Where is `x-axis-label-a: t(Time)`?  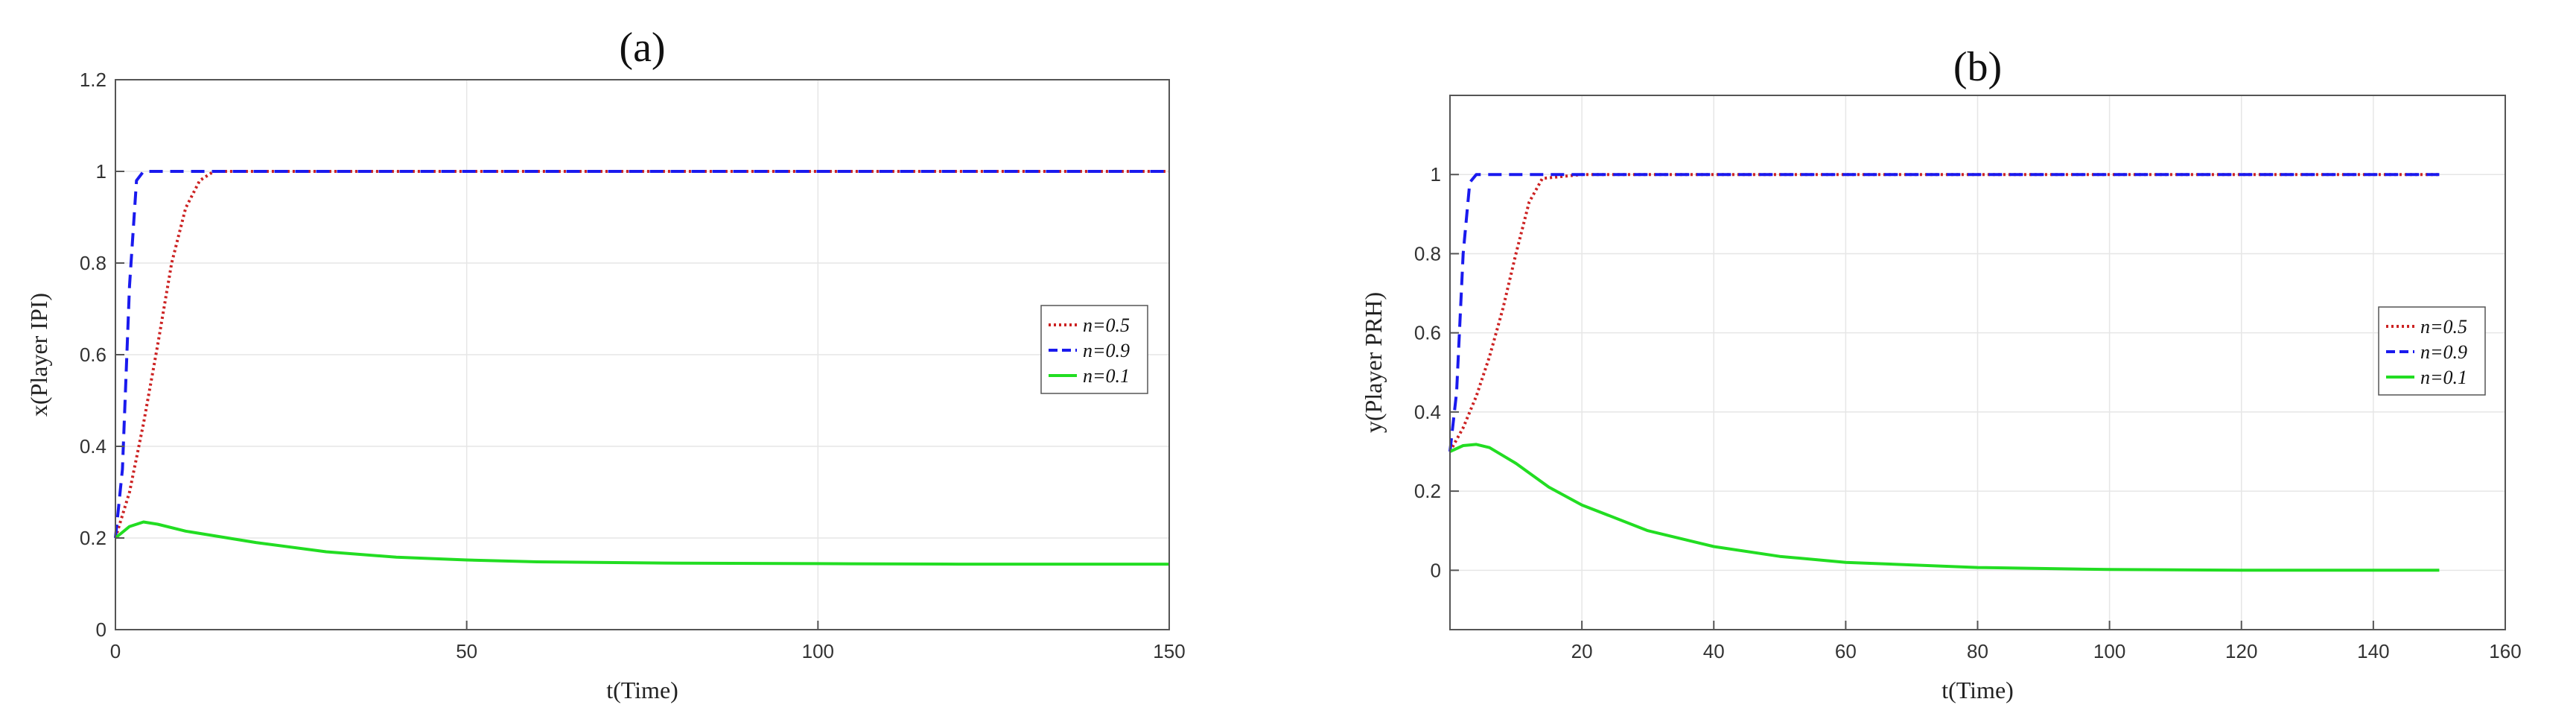 x-axis-label-a: t(Time) is located at coordinates (642, 690).